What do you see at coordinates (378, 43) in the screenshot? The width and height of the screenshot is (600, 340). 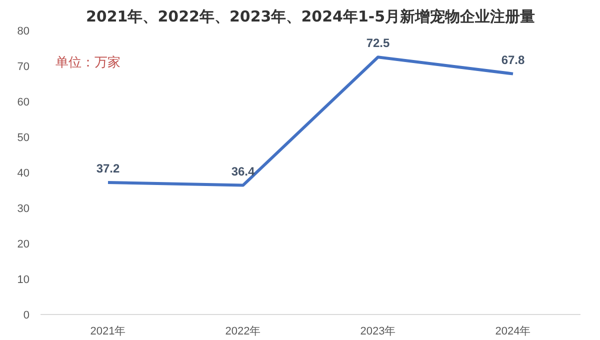 I see `data-label: 72.5` at bounding box center [378, 43].